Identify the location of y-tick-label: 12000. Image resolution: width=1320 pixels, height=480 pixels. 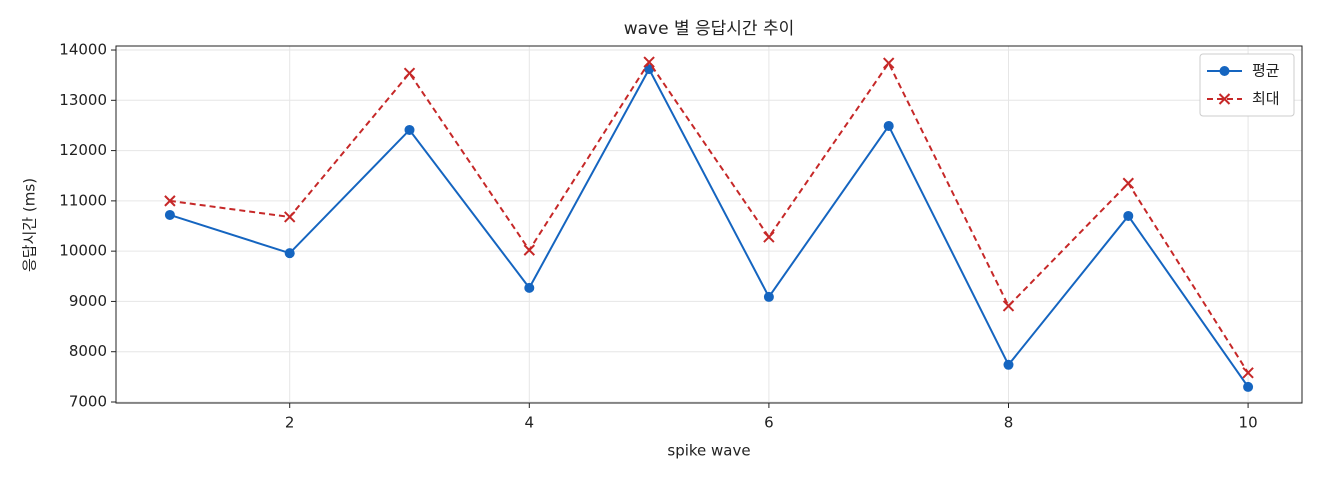
(83, 150).